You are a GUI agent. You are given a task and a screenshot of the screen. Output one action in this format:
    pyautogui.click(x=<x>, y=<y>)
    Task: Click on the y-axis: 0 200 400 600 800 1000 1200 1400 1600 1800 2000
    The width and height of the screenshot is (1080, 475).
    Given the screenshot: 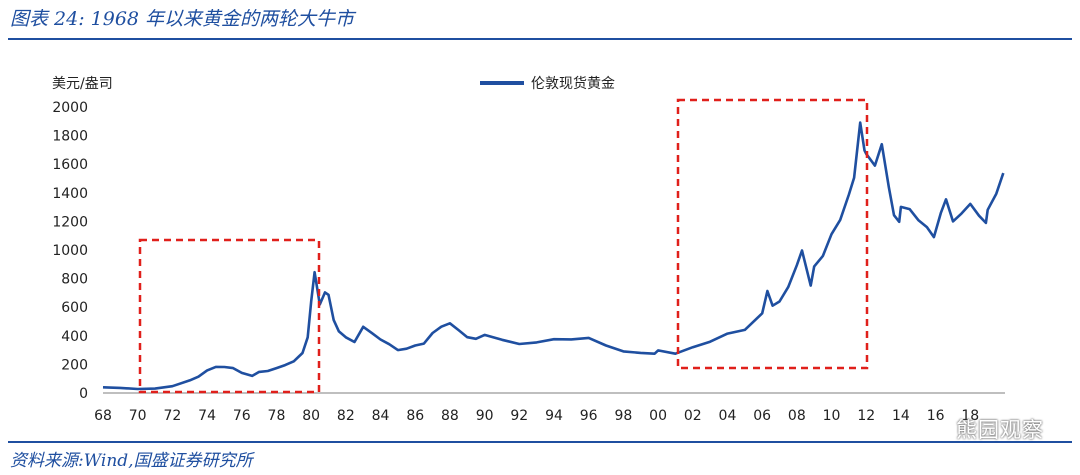 What is the action you would take?
    pyautogui.click(x=70, y=251)
    